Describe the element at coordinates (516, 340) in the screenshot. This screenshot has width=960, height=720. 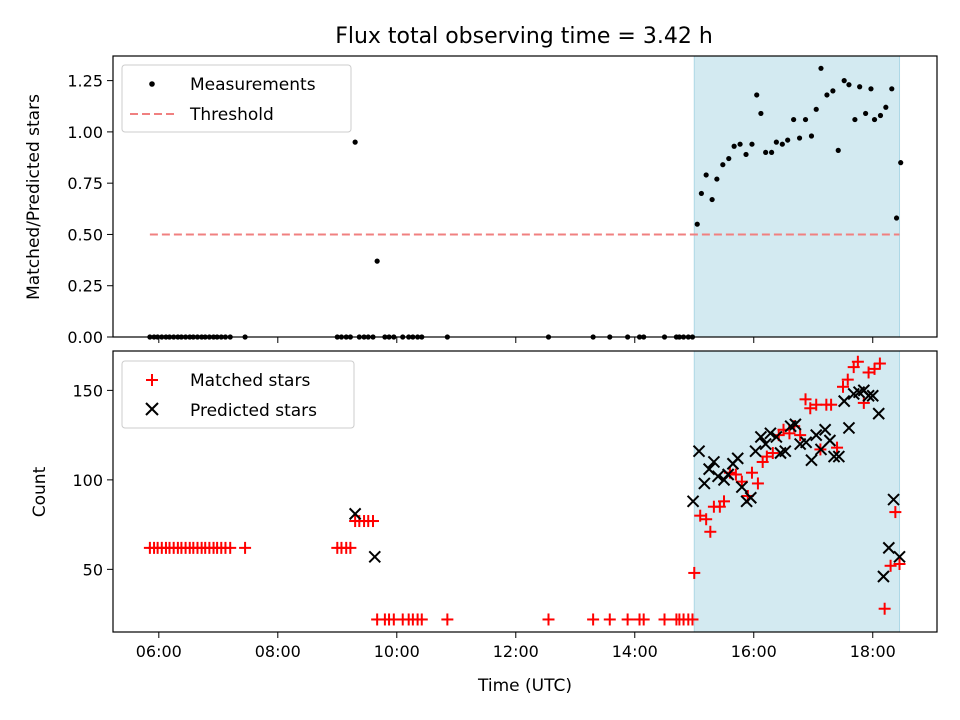
I see `ratio-x-ticks` at that location.